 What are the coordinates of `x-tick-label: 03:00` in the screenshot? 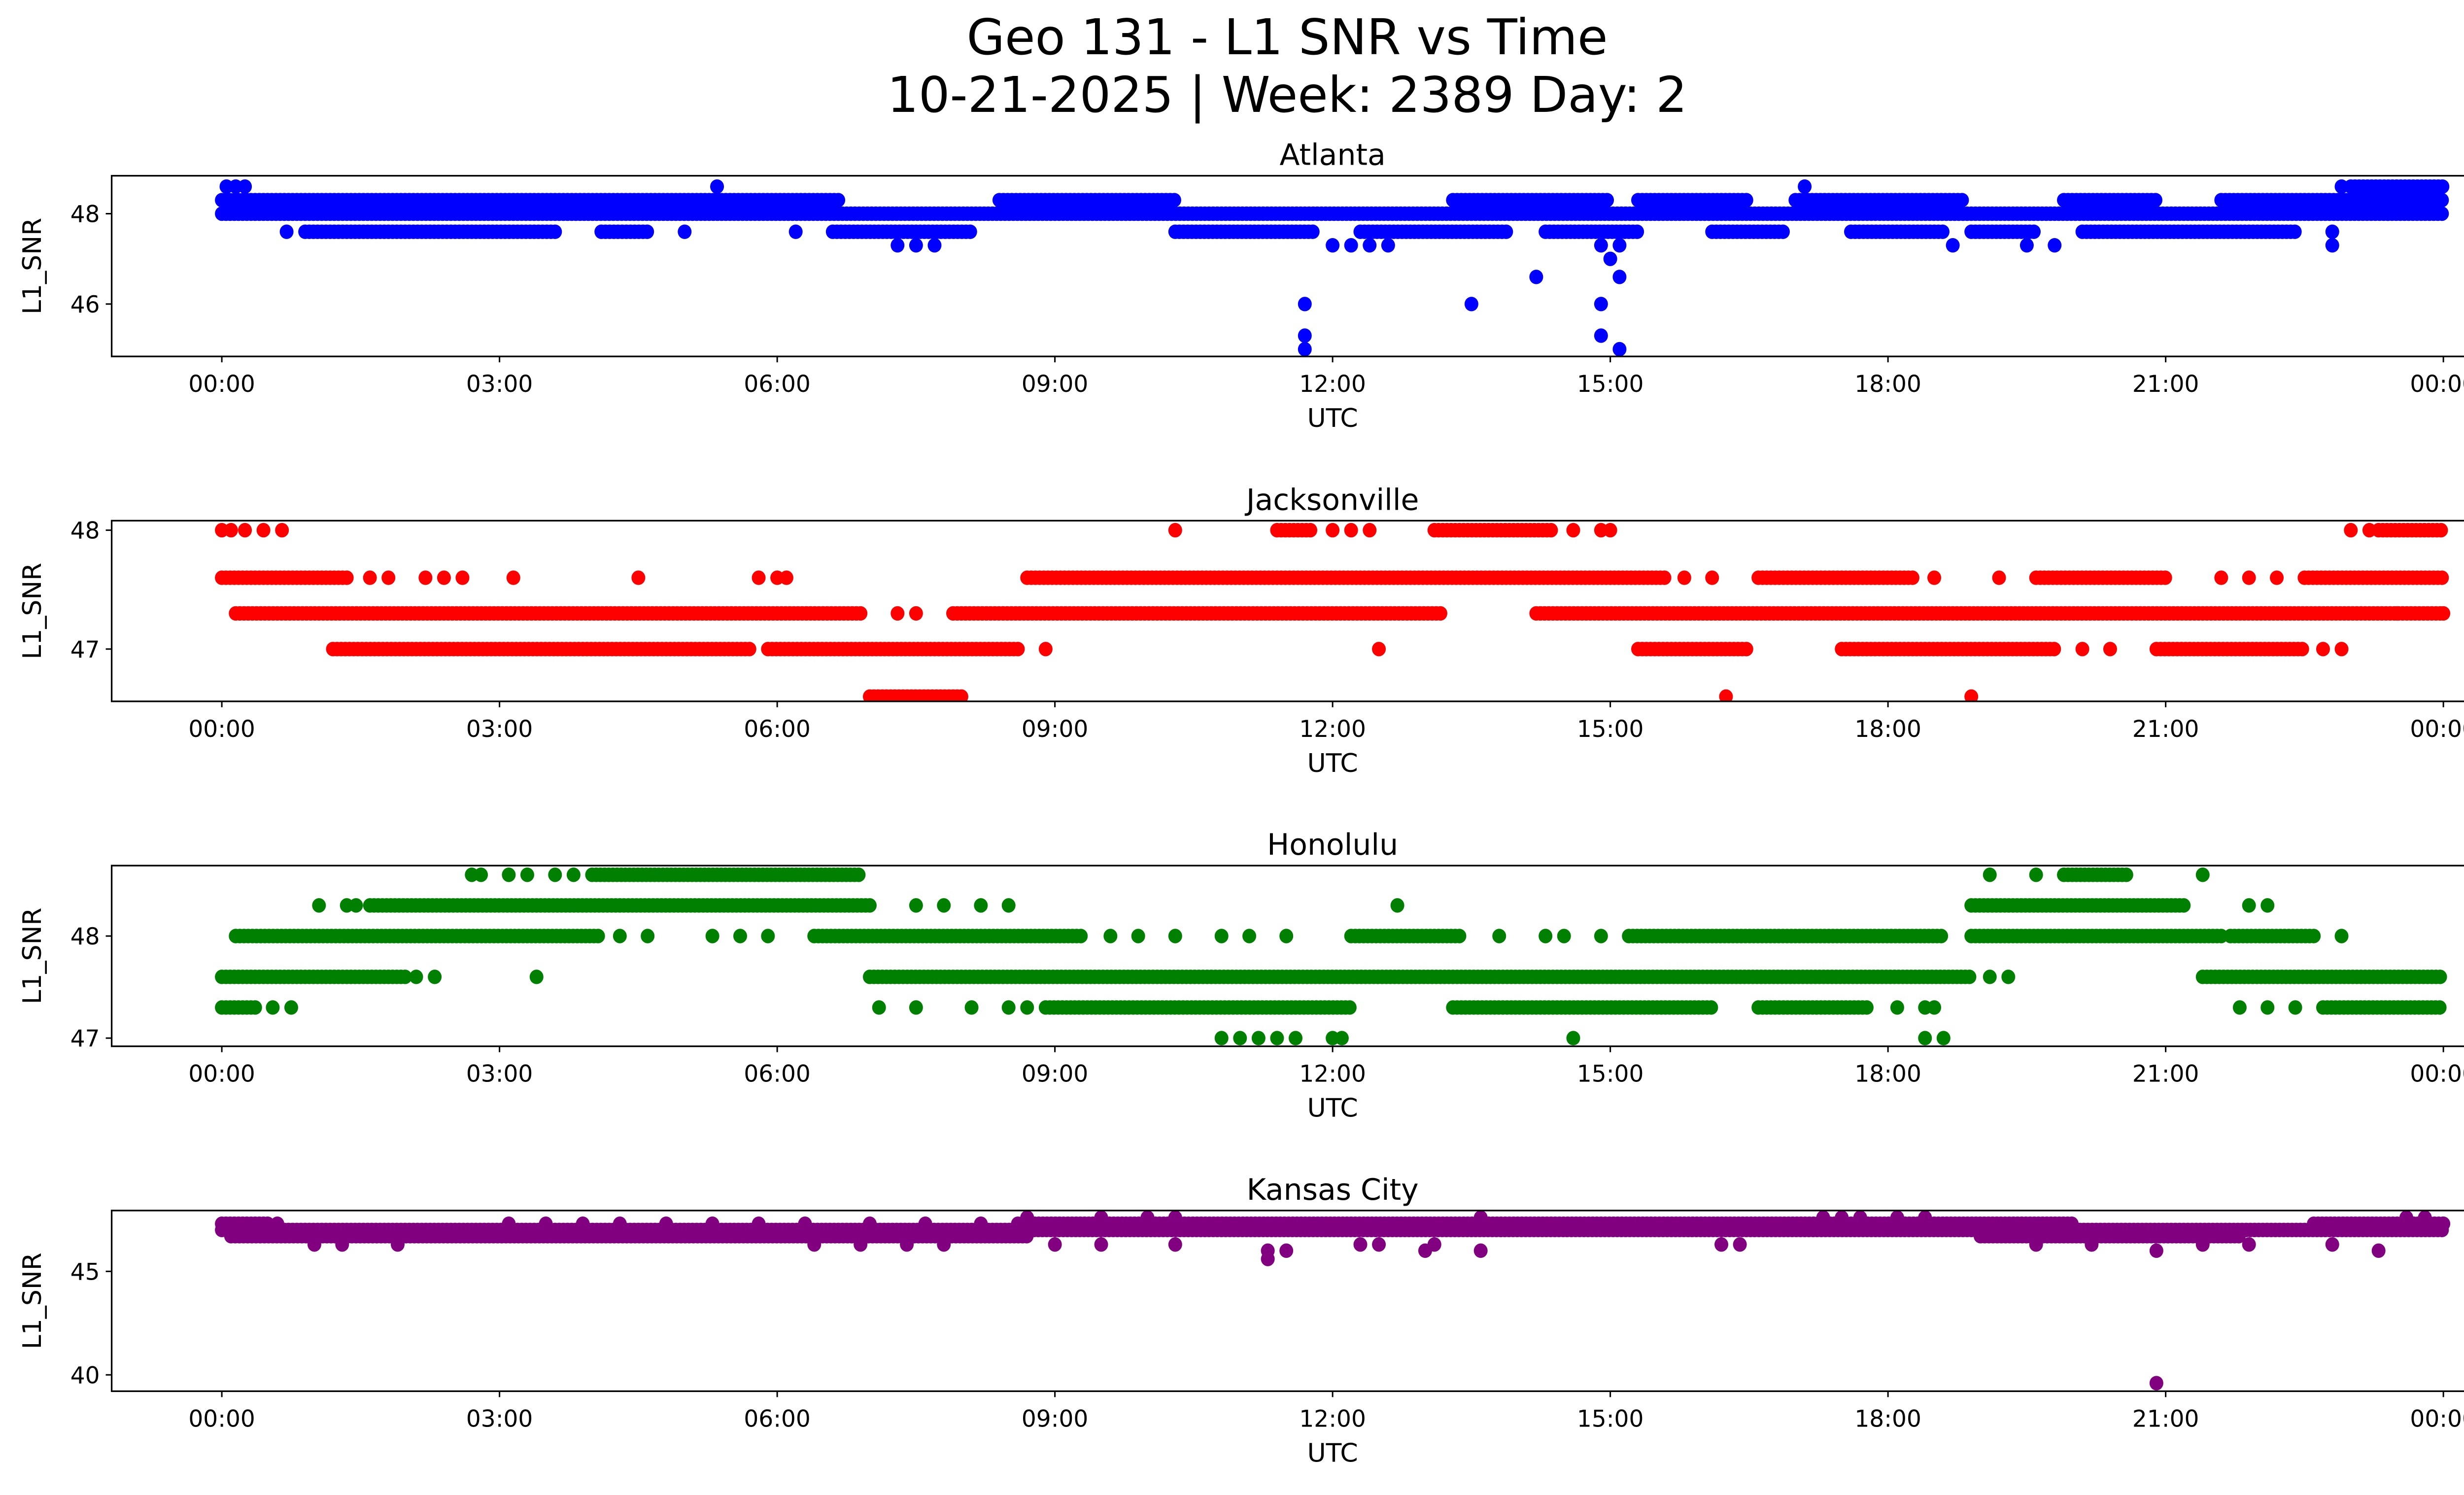 It's located at (499, 1418).